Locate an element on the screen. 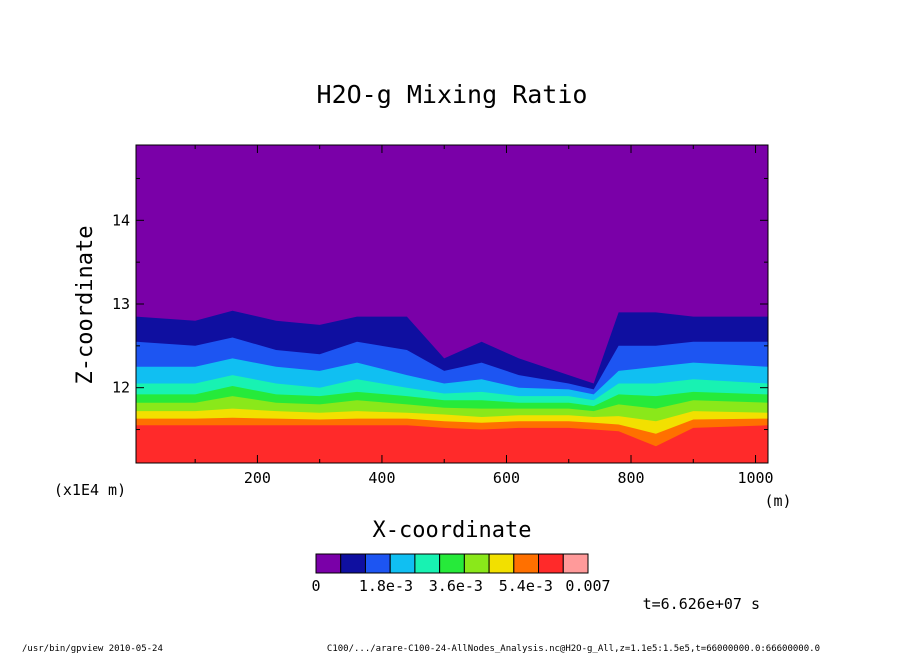 This screenshot has width=904, height=654. y-unit-label: (x1E4 m) is located at coordinates (90, 490).